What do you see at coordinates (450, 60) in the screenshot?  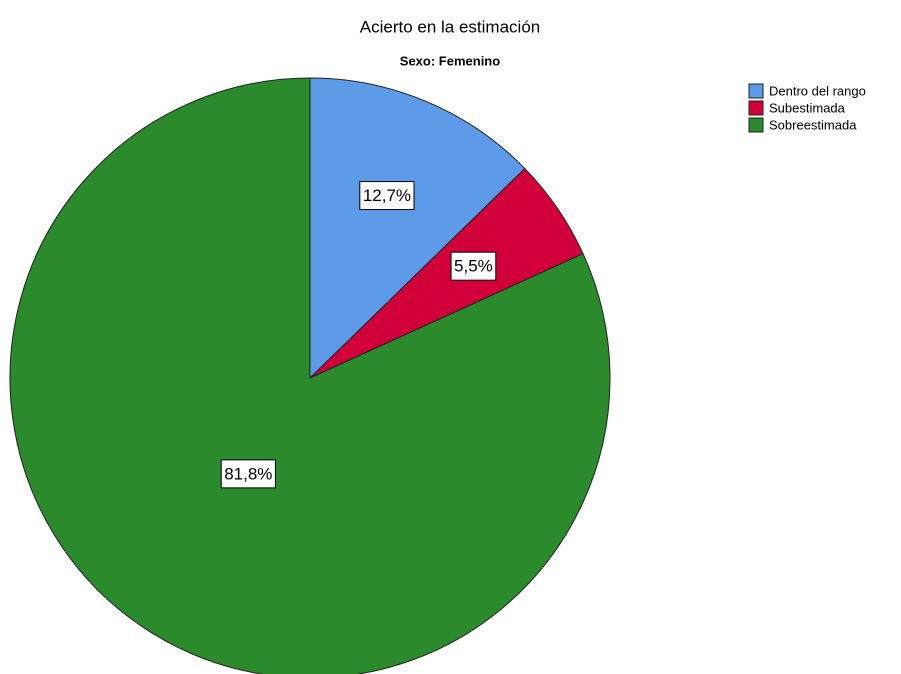 I see `chart-subtitle: Sexo: Femenino` at bounding box center [450, 60].